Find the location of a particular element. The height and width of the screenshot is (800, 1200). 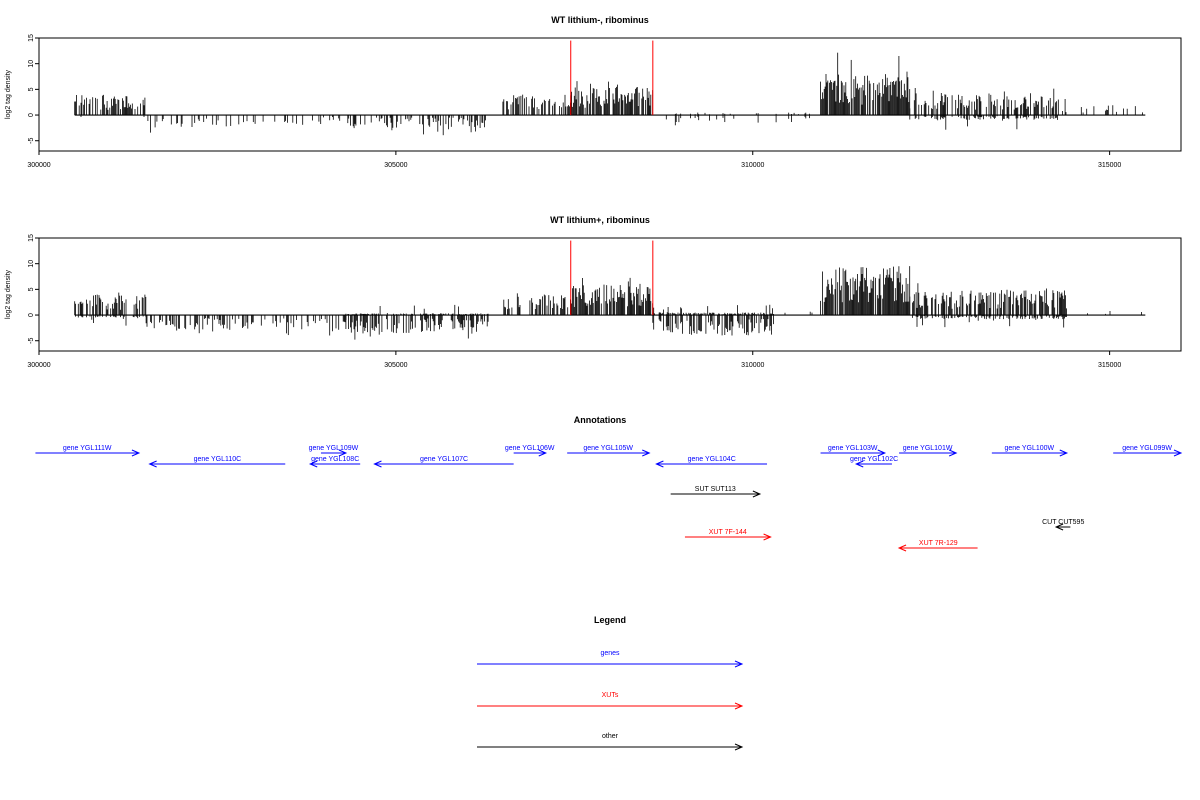

feature-label: gene YGL100W is located at coordinates (1029, 448).